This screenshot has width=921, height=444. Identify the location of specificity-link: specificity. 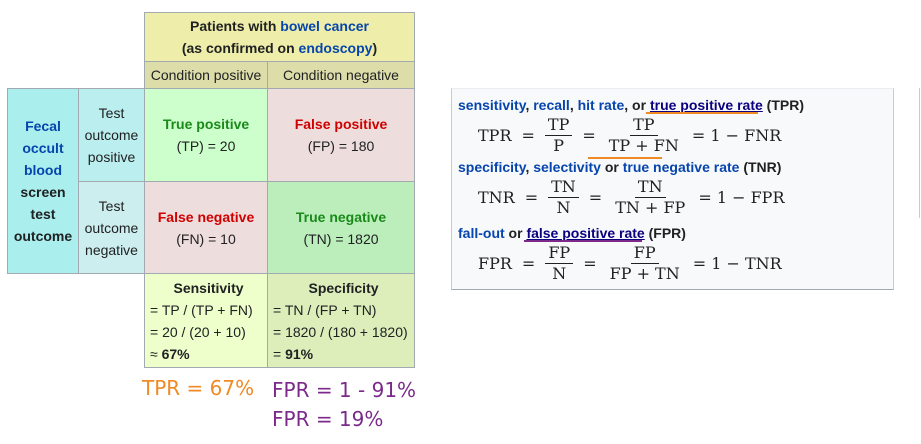
(492, 167).